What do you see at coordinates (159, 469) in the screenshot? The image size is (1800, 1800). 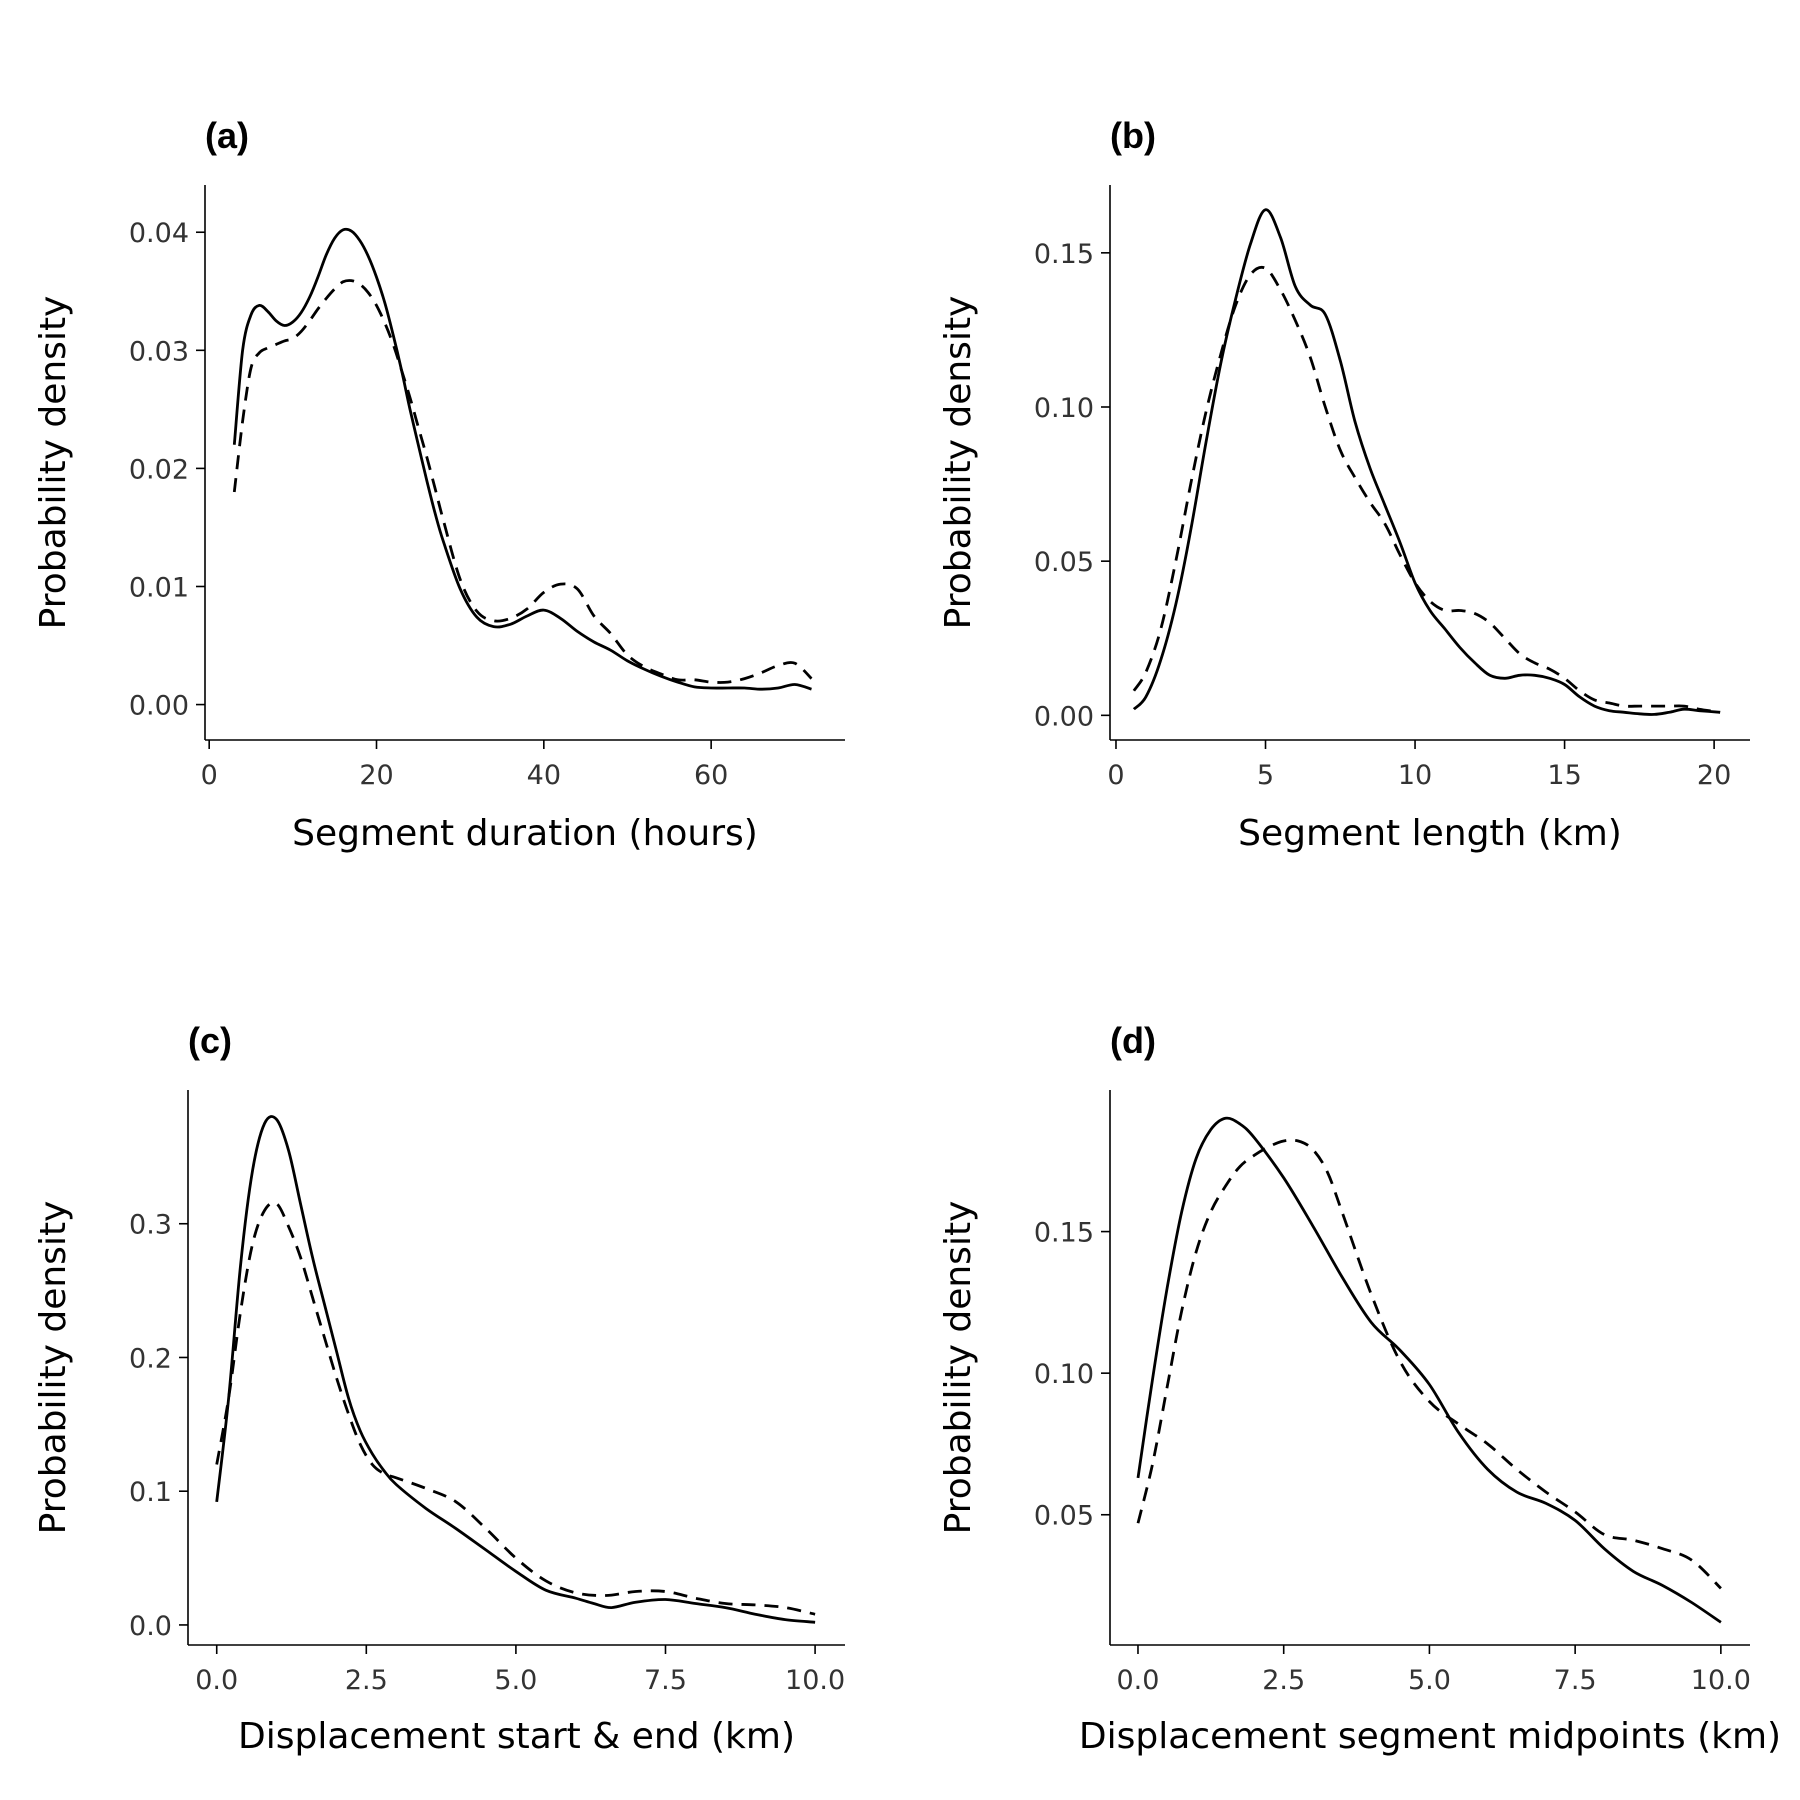 I see `y-tick-label: 0.02` at bounding box center [159, 469].